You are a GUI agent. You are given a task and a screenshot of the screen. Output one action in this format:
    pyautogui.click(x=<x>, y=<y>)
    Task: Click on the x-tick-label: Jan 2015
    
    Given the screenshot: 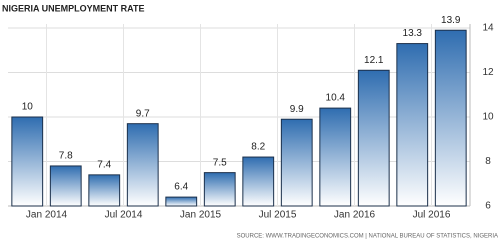 What is the action you would take?
    pyautogui.click(x=201, y=215)
    